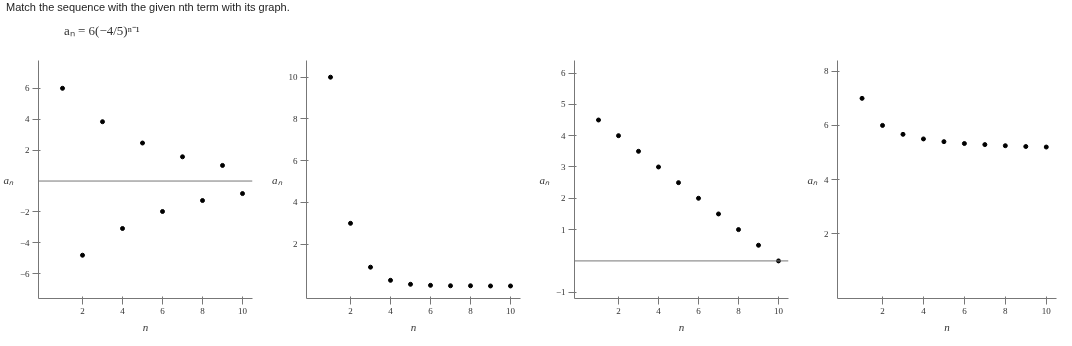  Describe the element at coordinates (563, 229) in the screenshot. I see `y-tick-label: 1` at that location.